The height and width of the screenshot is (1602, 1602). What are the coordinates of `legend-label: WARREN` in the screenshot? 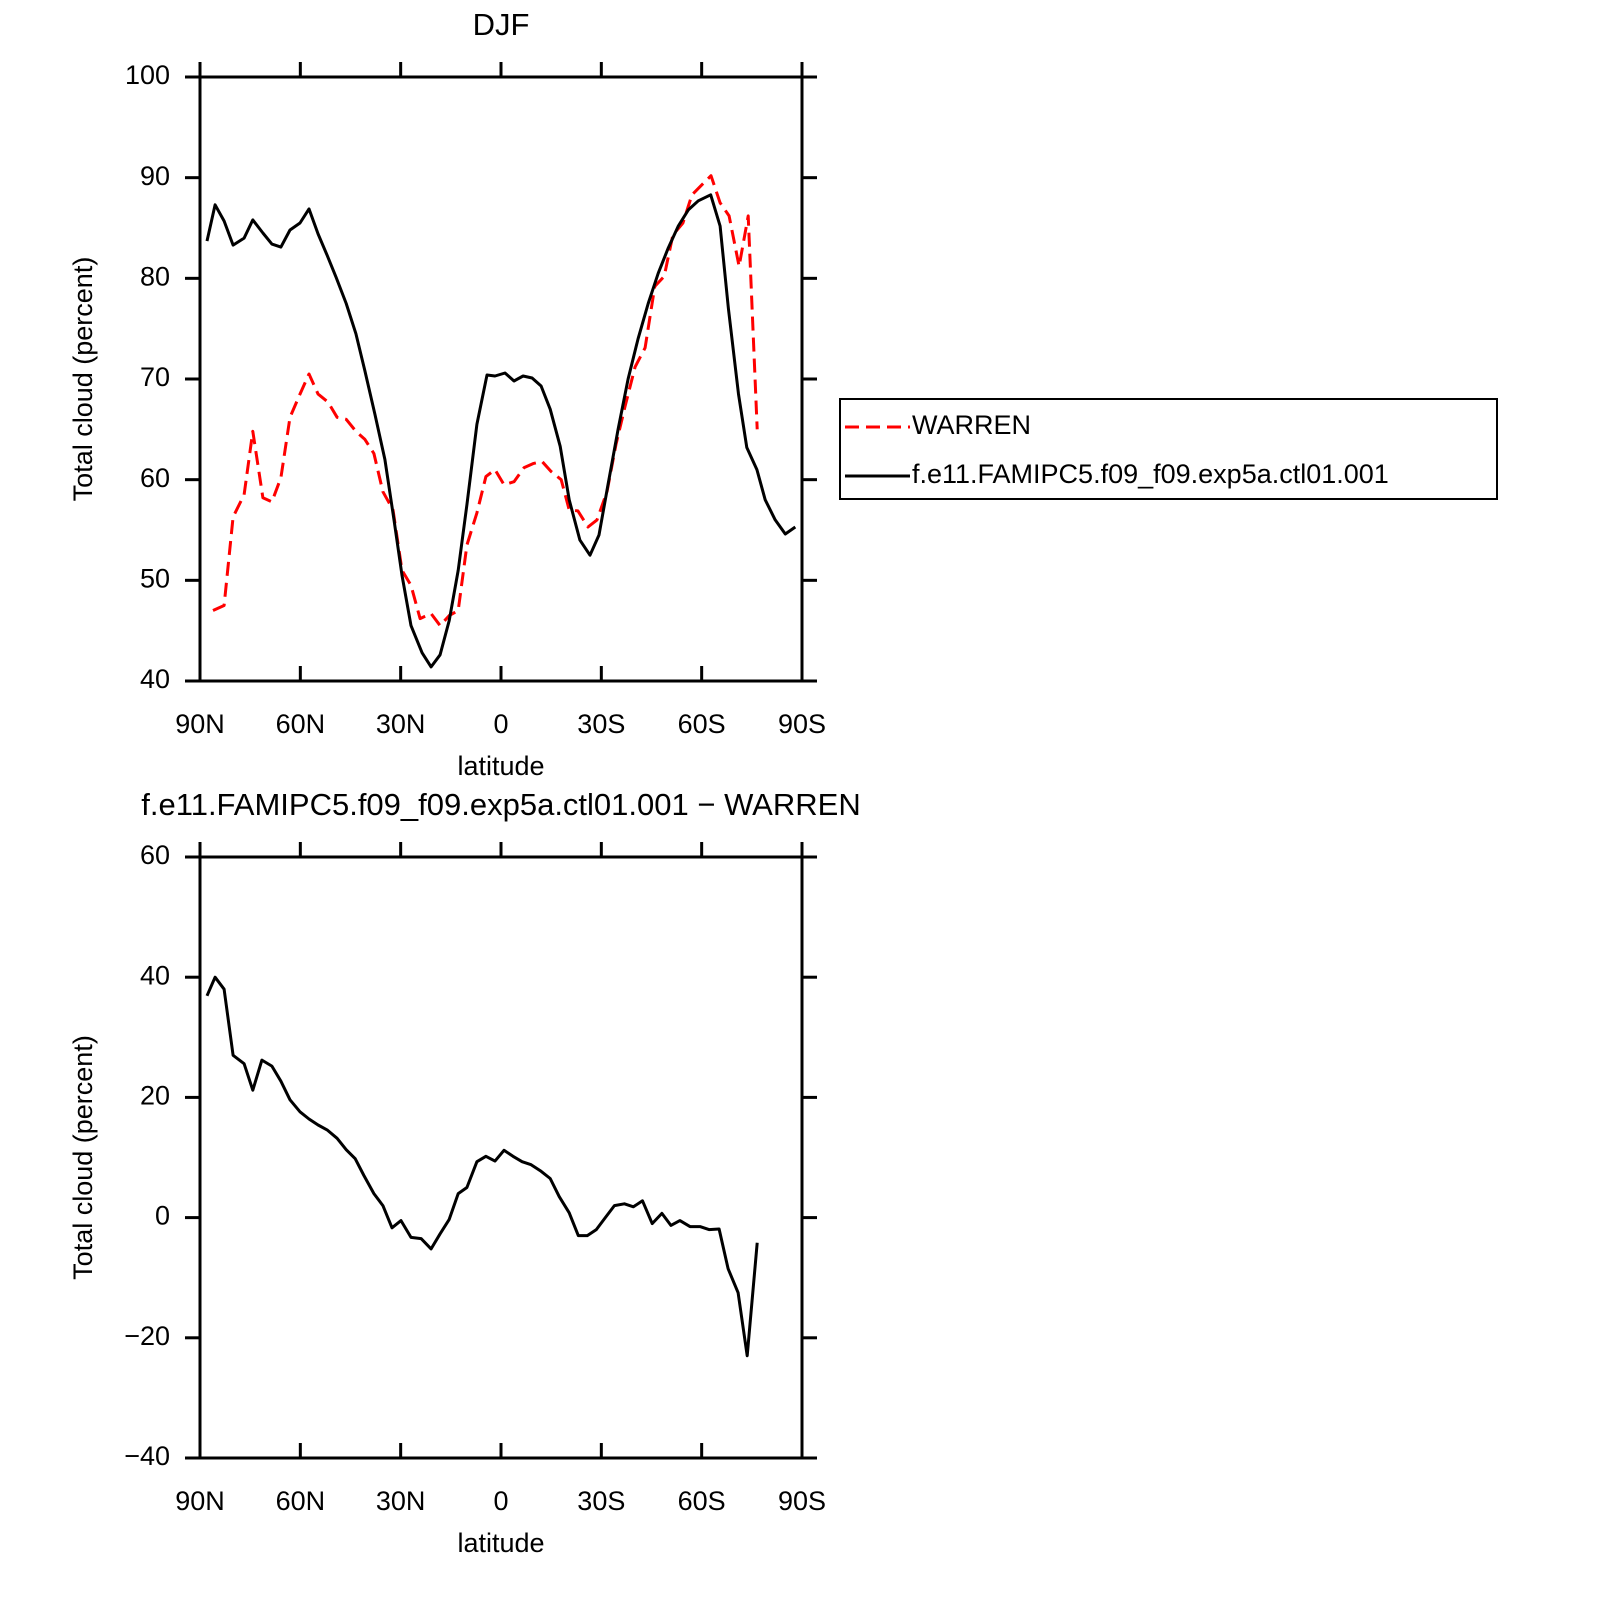 It's located at (971, 425).